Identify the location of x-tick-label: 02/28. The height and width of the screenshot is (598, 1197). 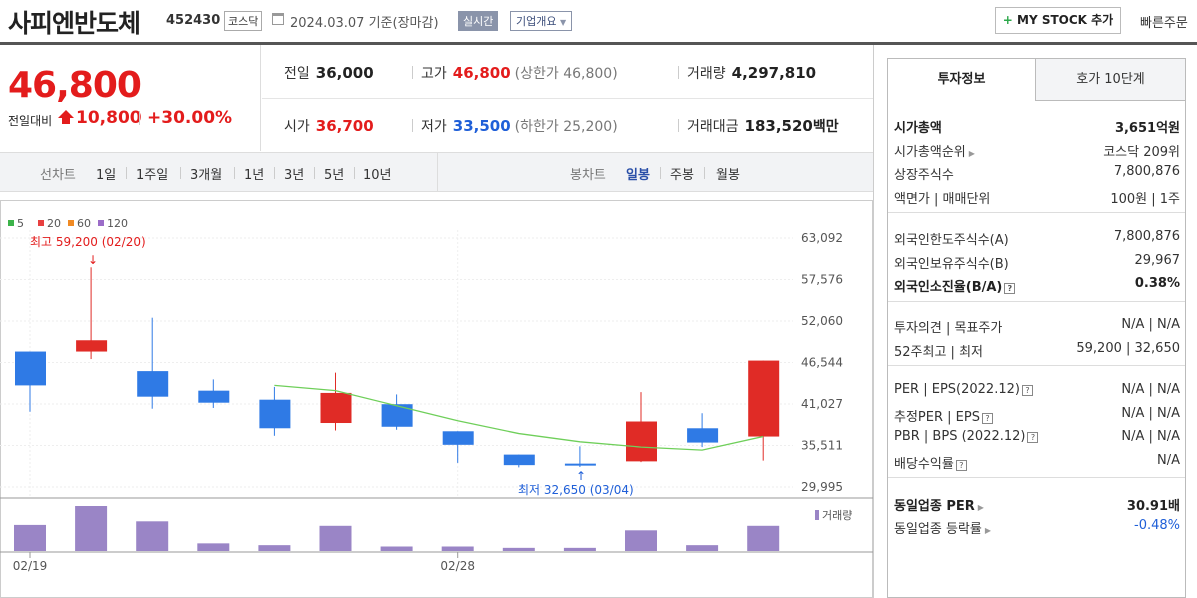
(457, 566).